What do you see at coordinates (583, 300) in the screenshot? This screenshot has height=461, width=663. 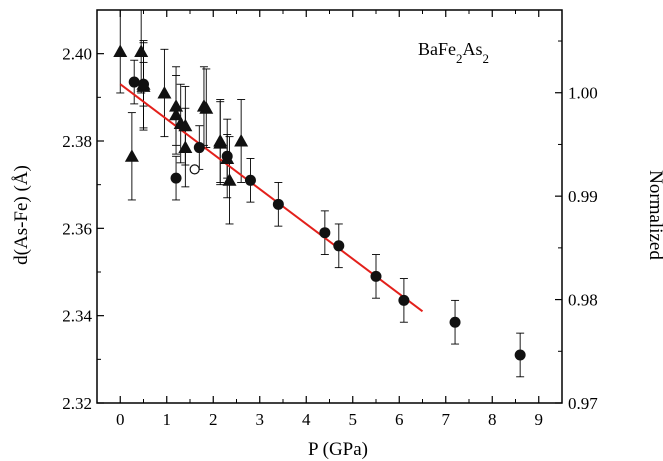 I see `y2-tick-label: 0.98` at bounding box center [583, 300].